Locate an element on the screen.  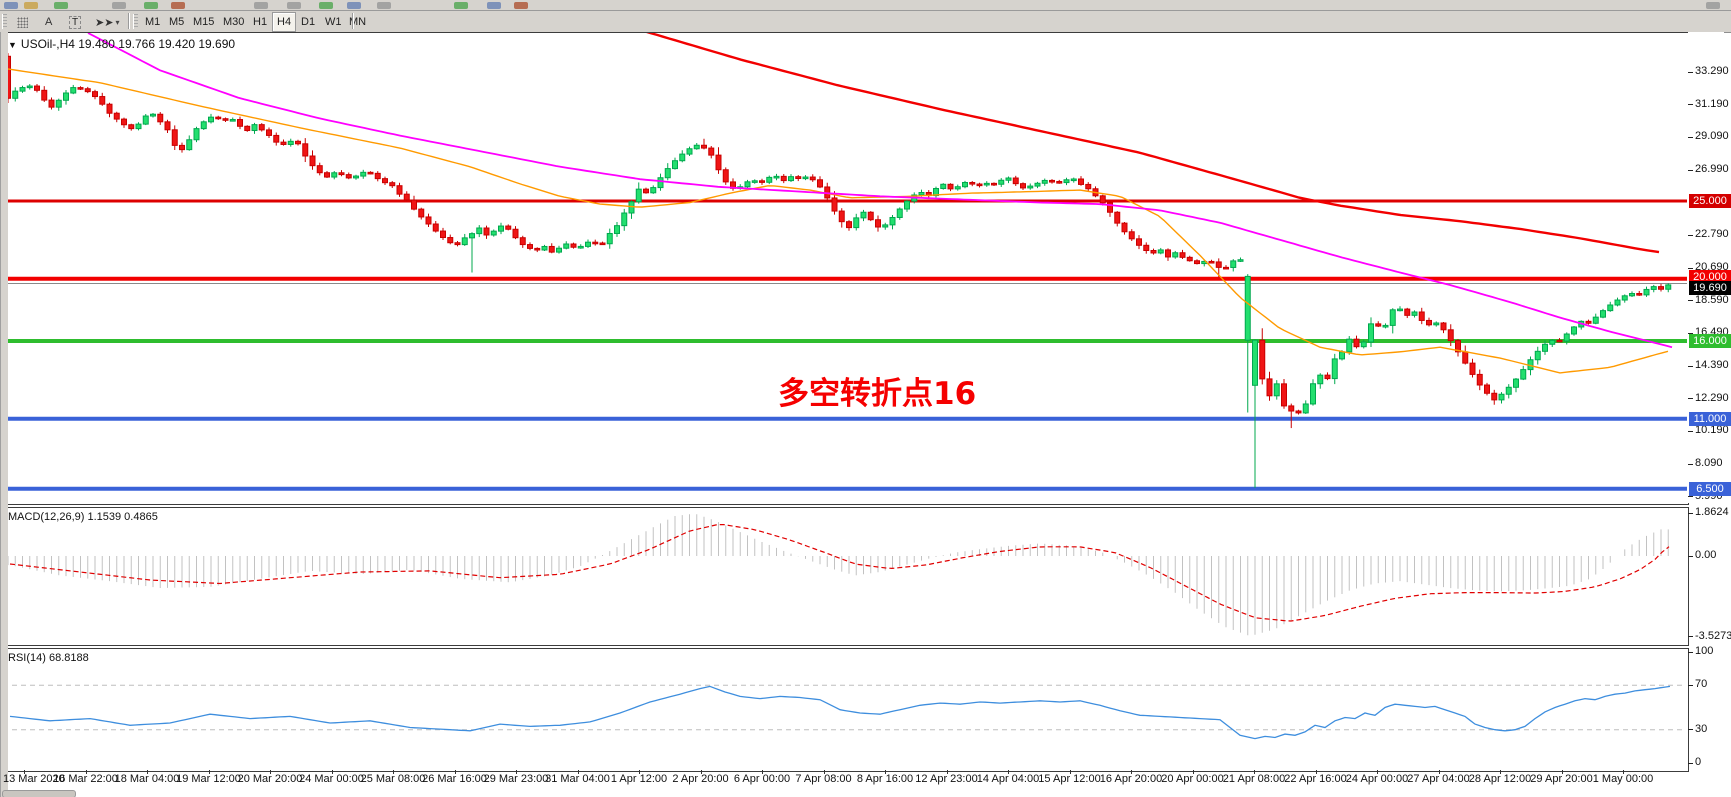
time-label: 25 Mar 08:00 is located at coordinates (393, 779).